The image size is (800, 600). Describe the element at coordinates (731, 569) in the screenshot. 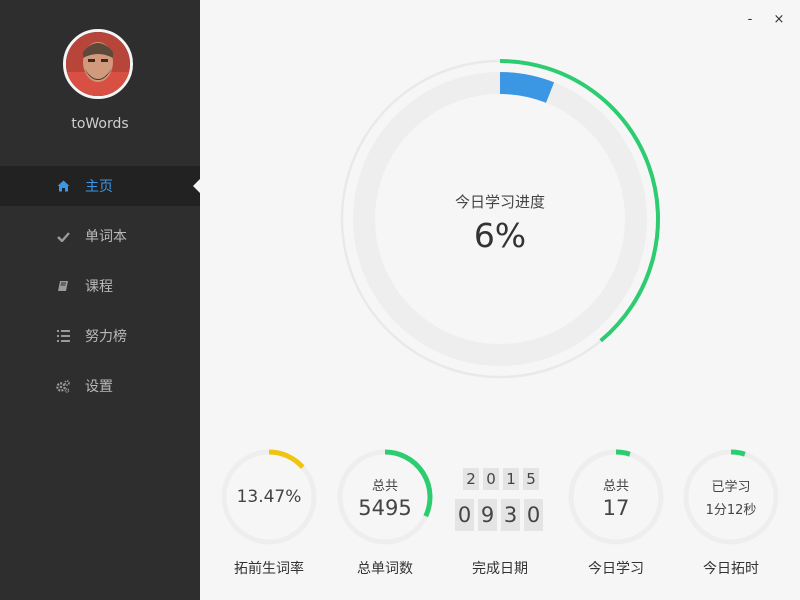

I see `today-time-caption: 今日拓时` at that location.